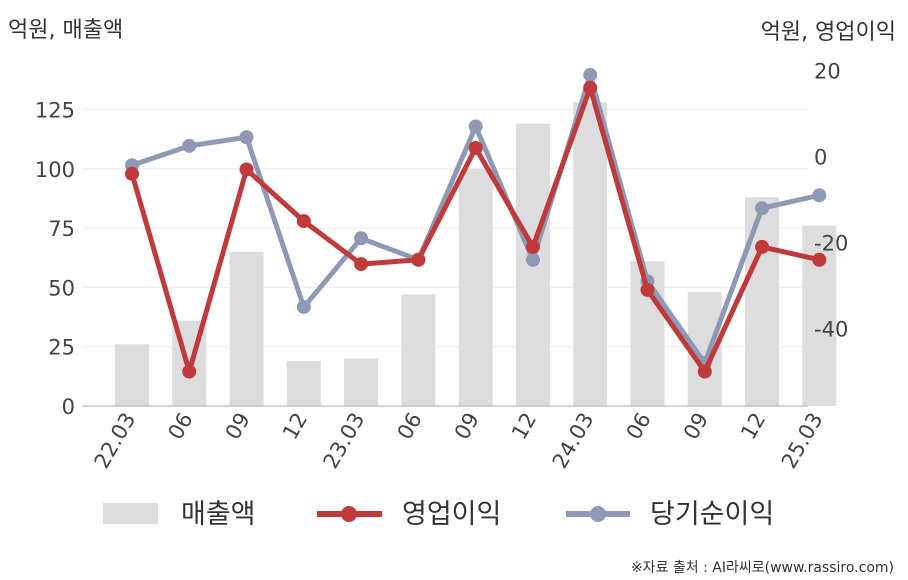 The height and width of the screenshot is (580, 908). What do you see at coordinates (61, 288) in the screenshot?
I see `left-axis-tick-label: 50` at bounding box center [61, 288].